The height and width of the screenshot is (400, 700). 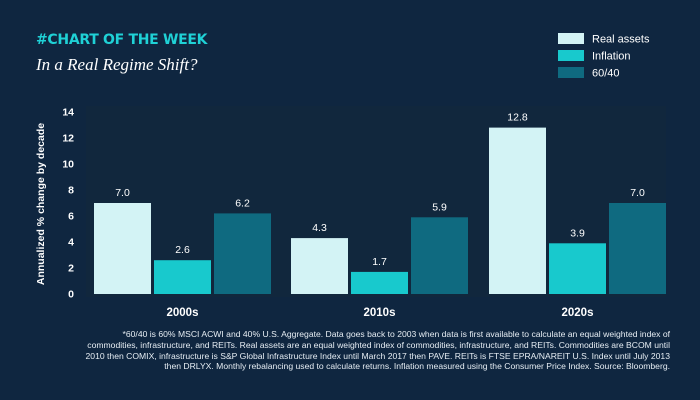 I want to click on y-tick-label: 2, so click(x=71, y=269).